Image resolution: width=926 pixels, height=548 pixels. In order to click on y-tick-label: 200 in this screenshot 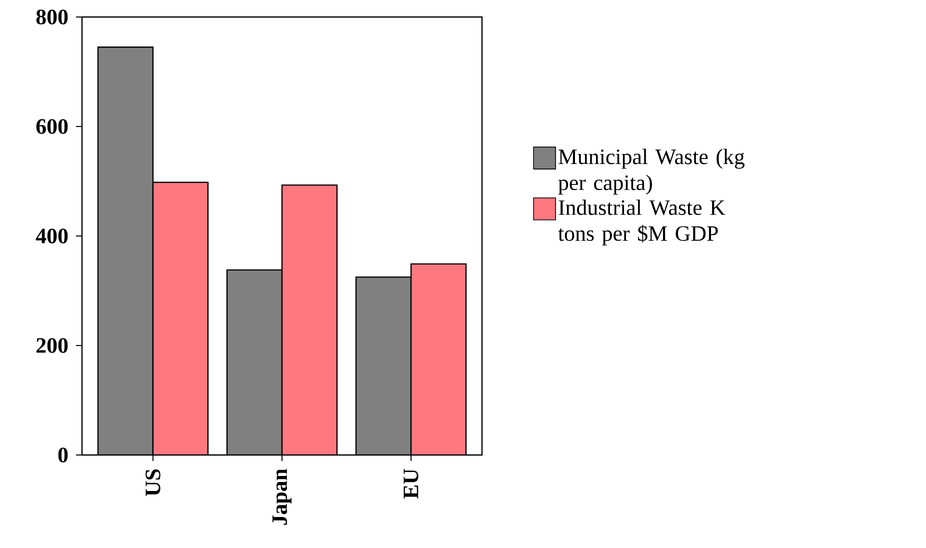, I will do `click(52, 345)`.